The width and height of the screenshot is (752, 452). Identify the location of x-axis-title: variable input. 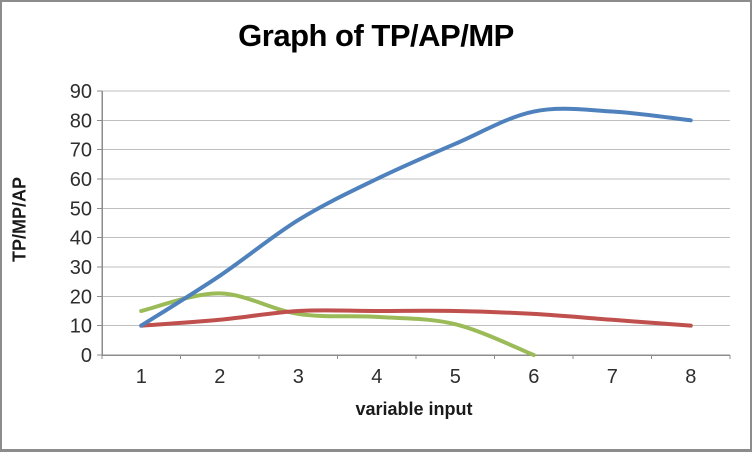
(414, 409).